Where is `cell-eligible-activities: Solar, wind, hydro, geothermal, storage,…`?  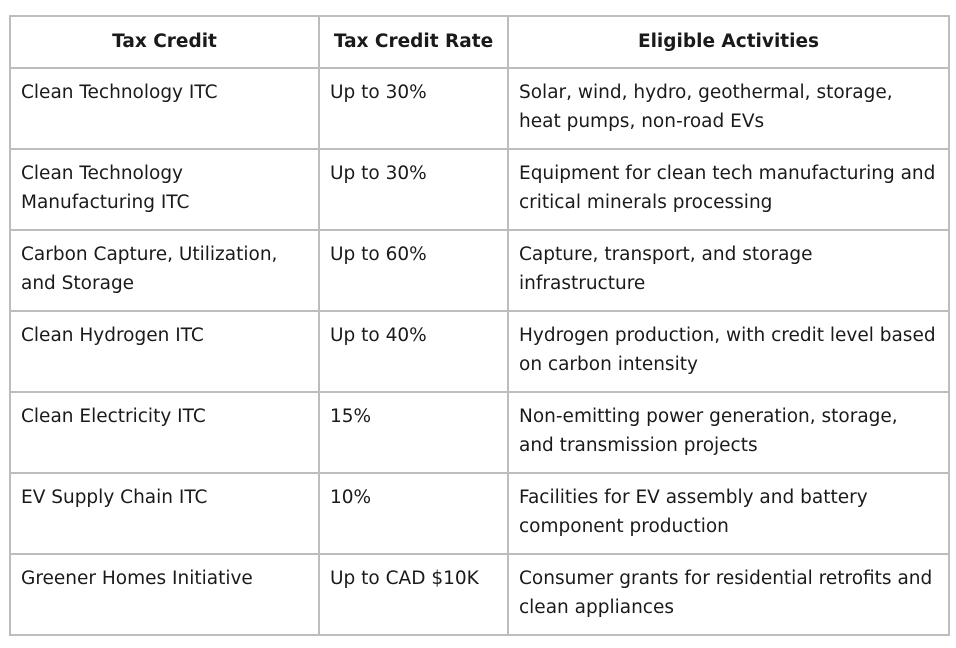
cell-eligible-activities: Solar, wind, hydro, geothermal, storage,… is located at coordinates (728, 108).